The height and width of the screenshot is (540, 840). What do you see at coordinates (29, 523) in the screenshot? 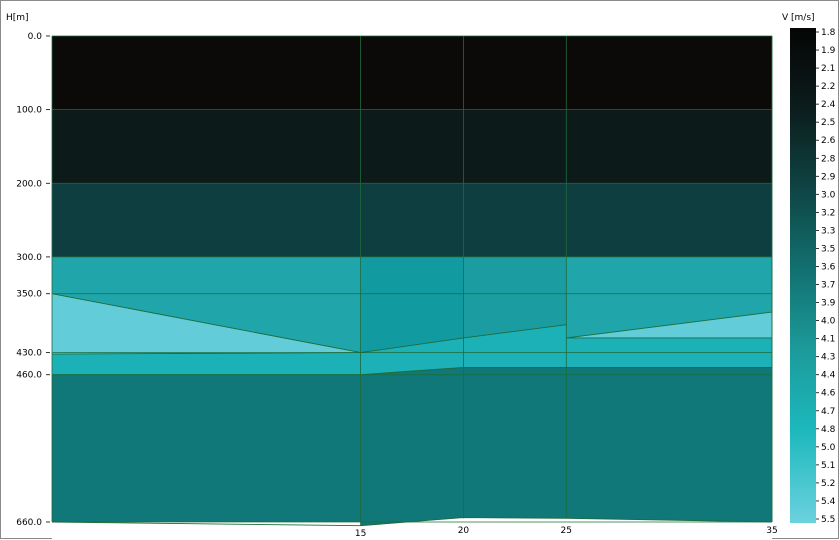
I see `y-tick-label: 660.0` at bounding box center [29, 523].